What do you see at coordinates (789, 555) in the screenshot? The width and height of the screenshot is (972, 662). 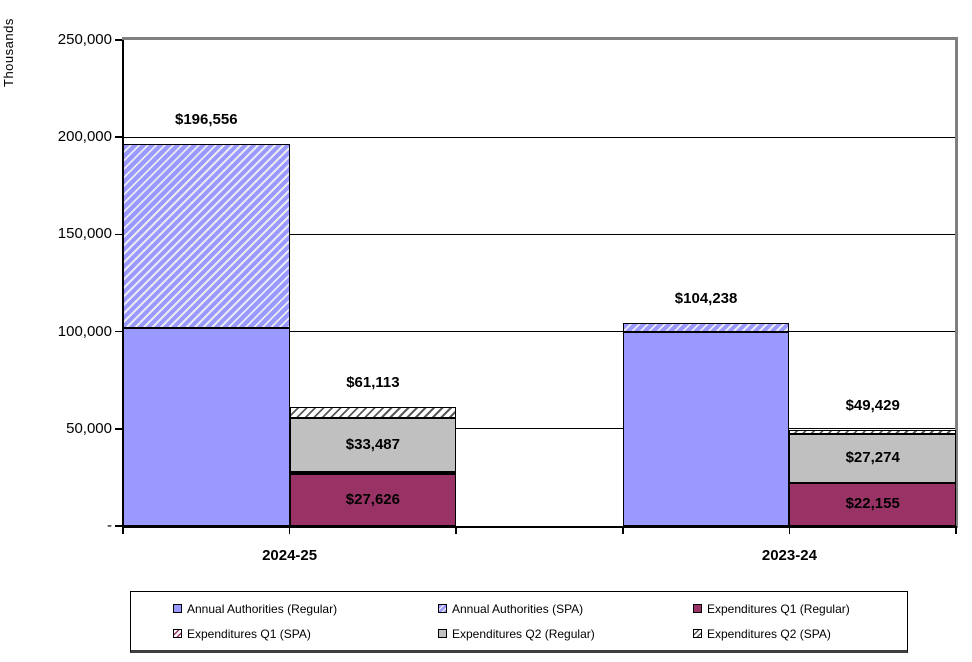 I see `category-label: 2023-24` at bounding box center [789, 555].